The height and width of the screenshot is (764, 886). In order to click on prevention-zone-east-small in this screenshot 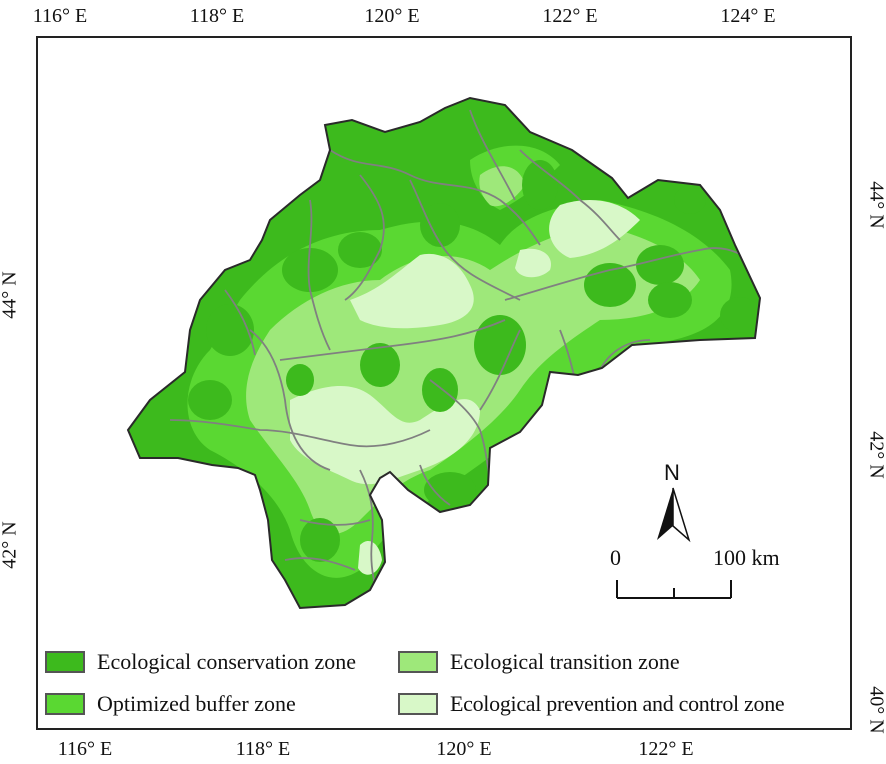, I will do `click(533, 263)`.